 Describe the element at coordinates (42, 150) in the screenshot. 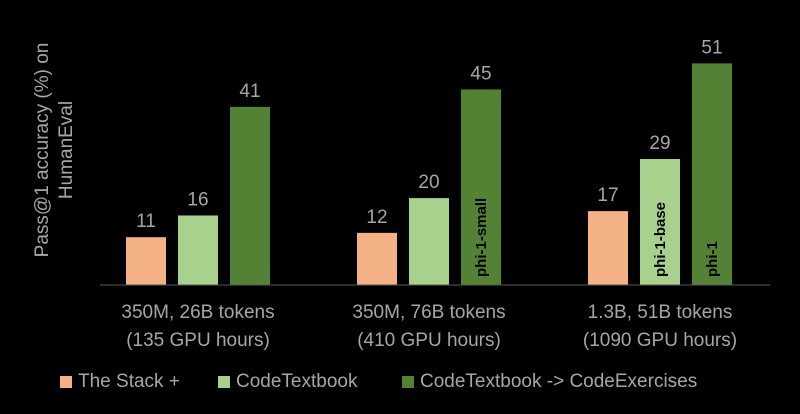

I see `y-axis-title-line: Pass@1 accuracy (%) on` at that location.